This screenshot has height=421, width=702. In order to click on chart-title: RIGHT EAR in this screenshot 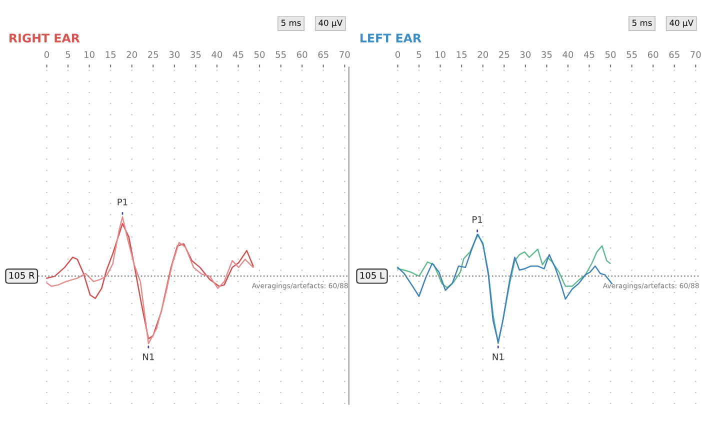, I will do `click(45, 38)`.